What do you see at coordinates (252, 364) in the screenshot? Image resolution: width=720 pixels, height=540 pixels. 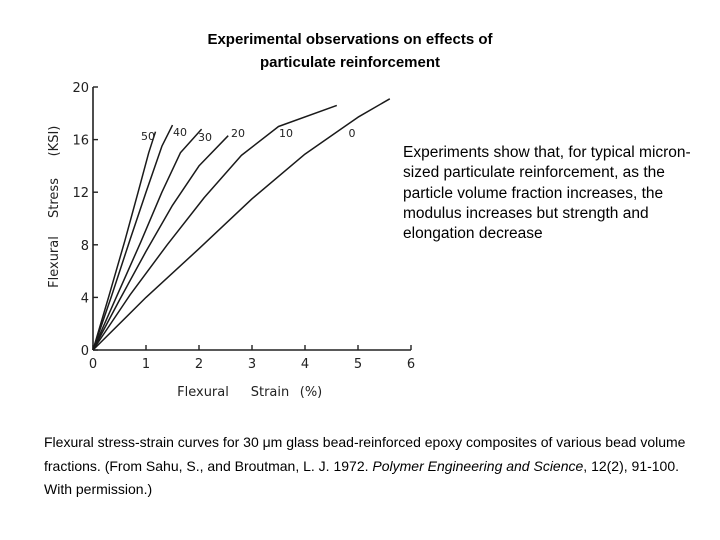 I see `x-tick-label: 3` at bounding box center [252, 364].